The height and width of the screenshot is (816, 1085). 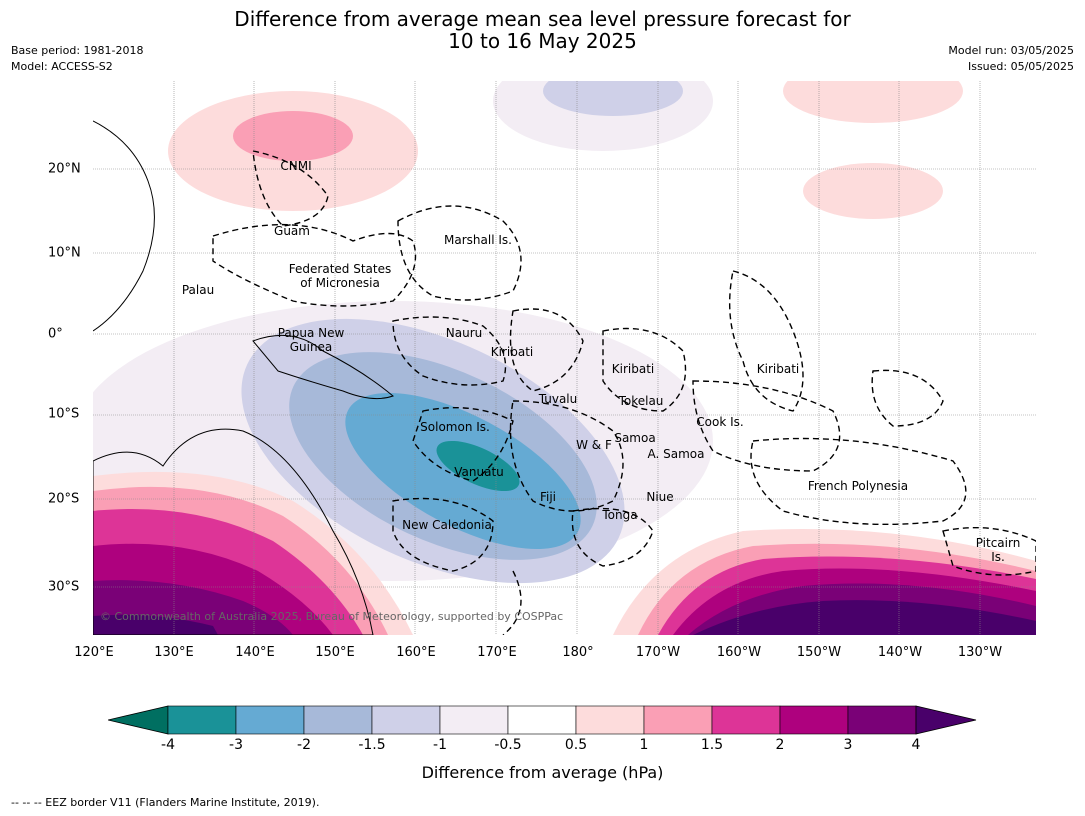 What do you see at coordinates (64, 253) in the screenshot?
I see `y-tick: 10°N` at bounding box center [64, 253].